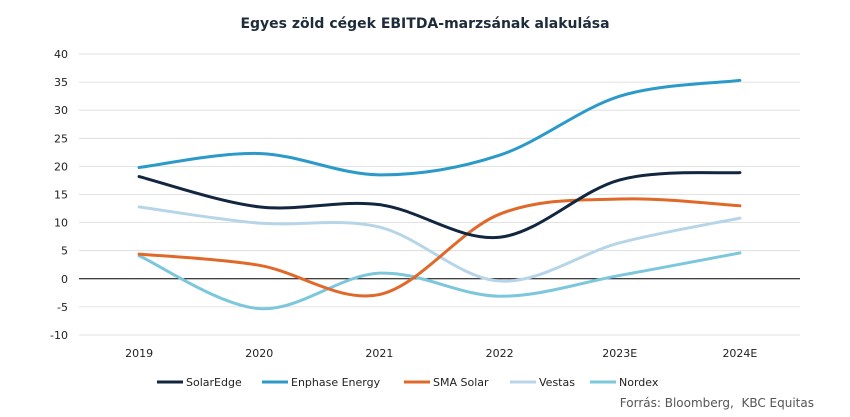 The height and width of the screenshot is (417, 850). Describe the element at coordinates (61, 110) in the screenshot. I see `y-tick-label: 30` at that location.